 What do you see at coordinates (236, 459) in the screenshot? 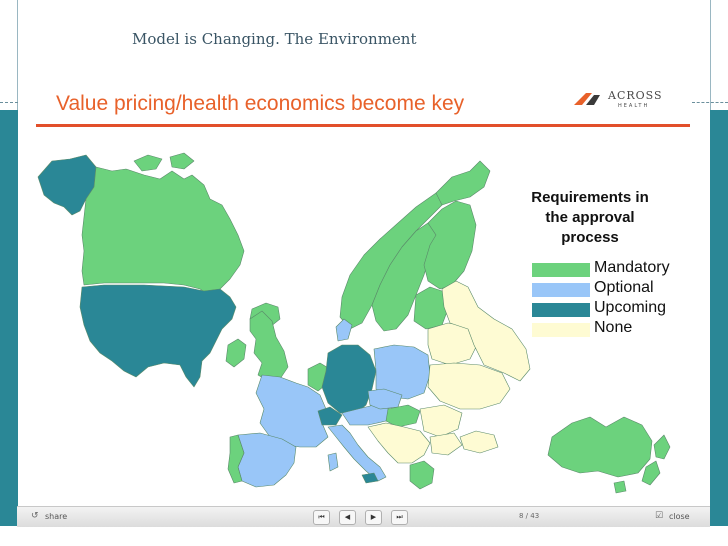
I see `region-portugal` at bounding box center [236, 459].